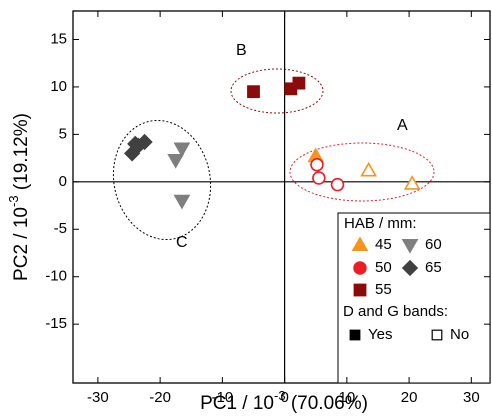 This screenshot has height=416, width=492. What do you see at coordinates (402, 125) in the screenshot?
I see `annotation: A` at bounding box center [402, 125].